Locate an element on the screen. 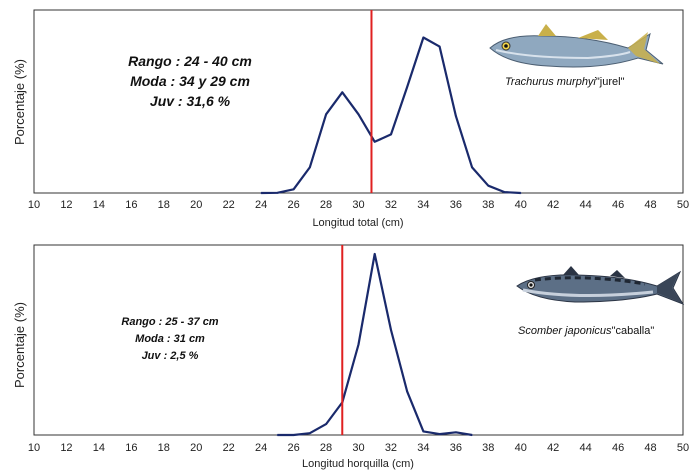 The width and height of the screenshot is (689, 470). stat-mode-1: Moda : 34 y 29 cm is located at coordinates (190, 81).